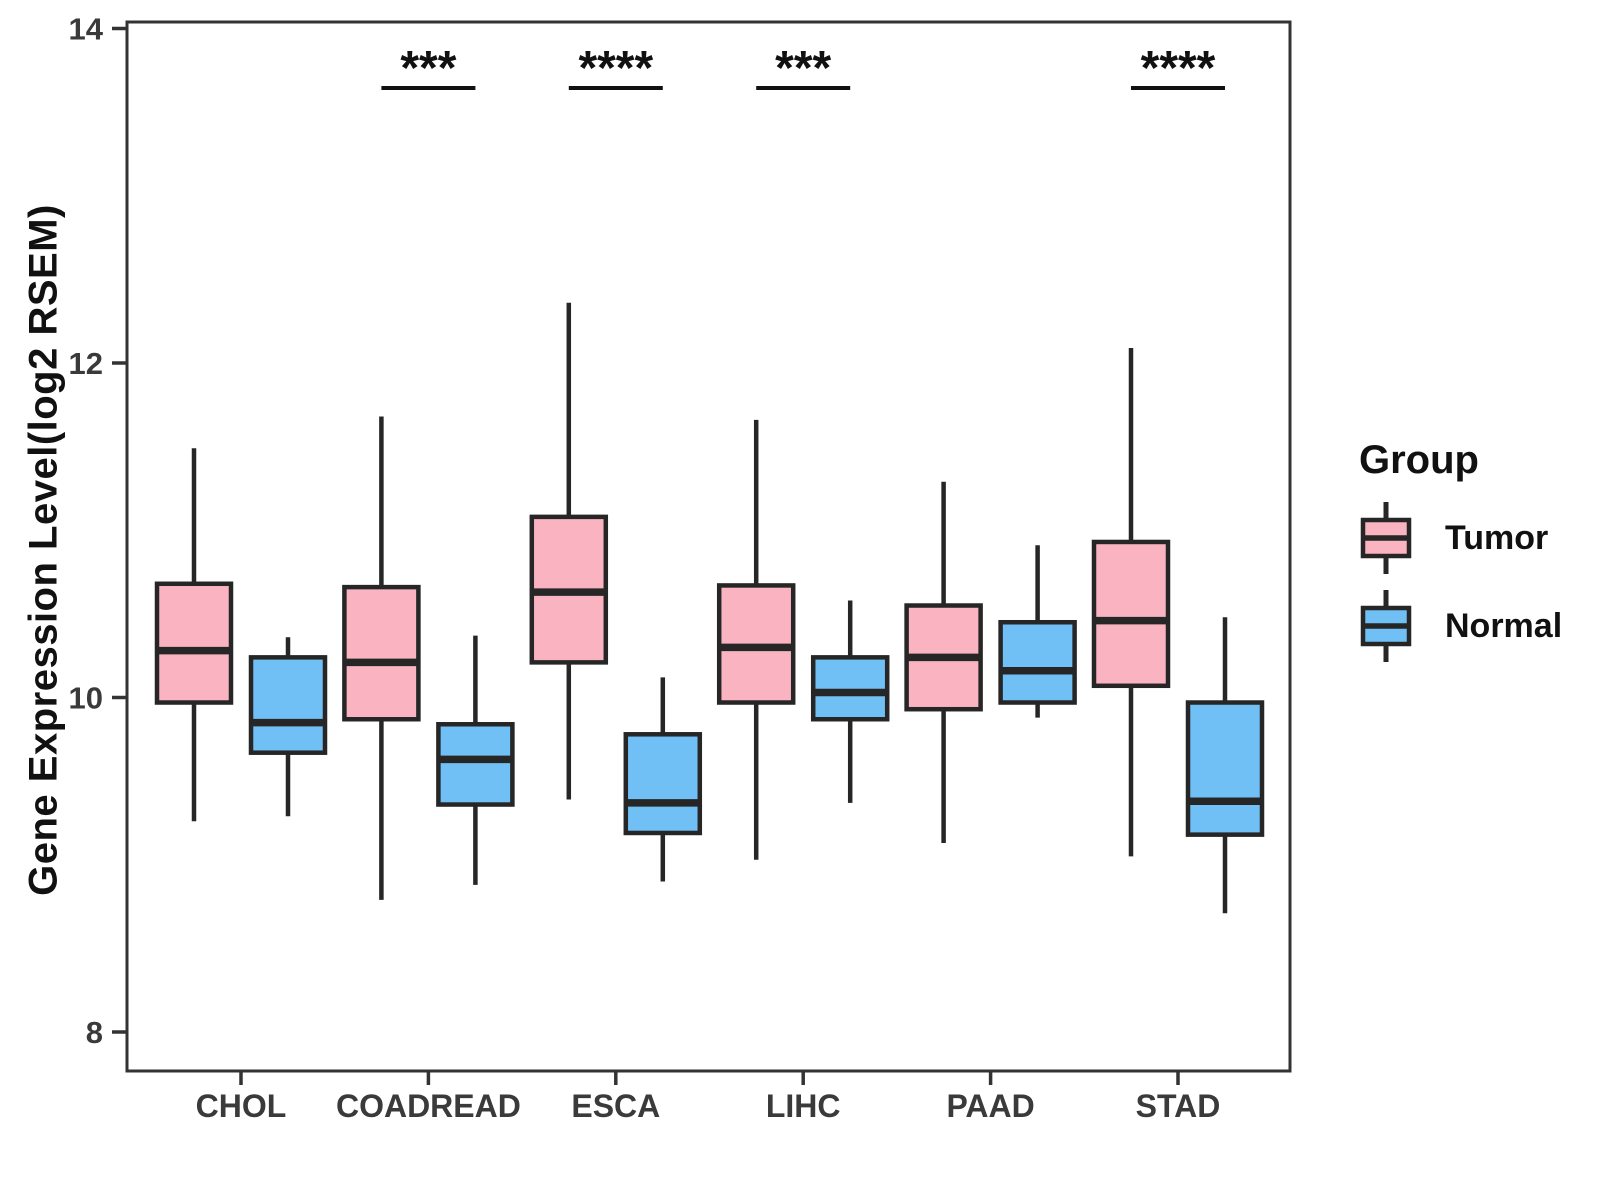  Describe the element at coordinates (663, 784) in the screenshot. I see `box-normal-ESCA` at that location.